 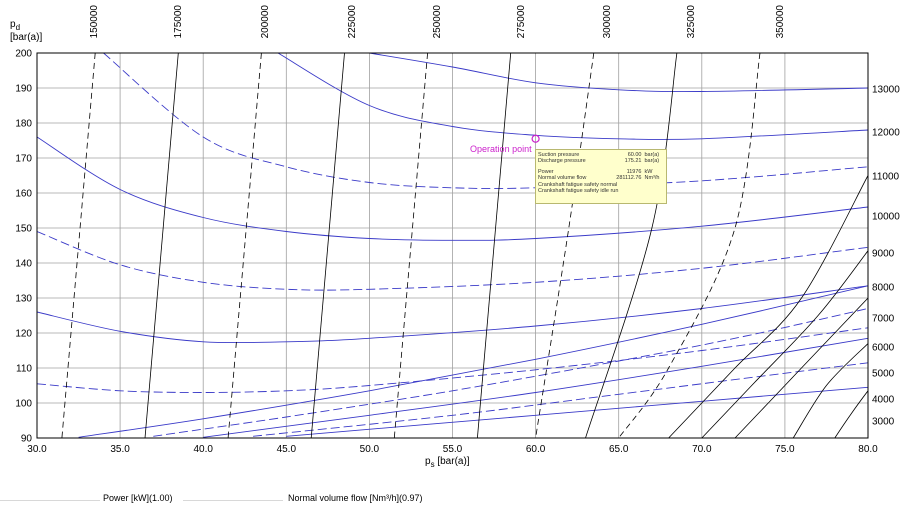 What do you see at coordinates (50, 500) in the screenshot?
I see `legend-power-line` at bounding box center [50, 500].